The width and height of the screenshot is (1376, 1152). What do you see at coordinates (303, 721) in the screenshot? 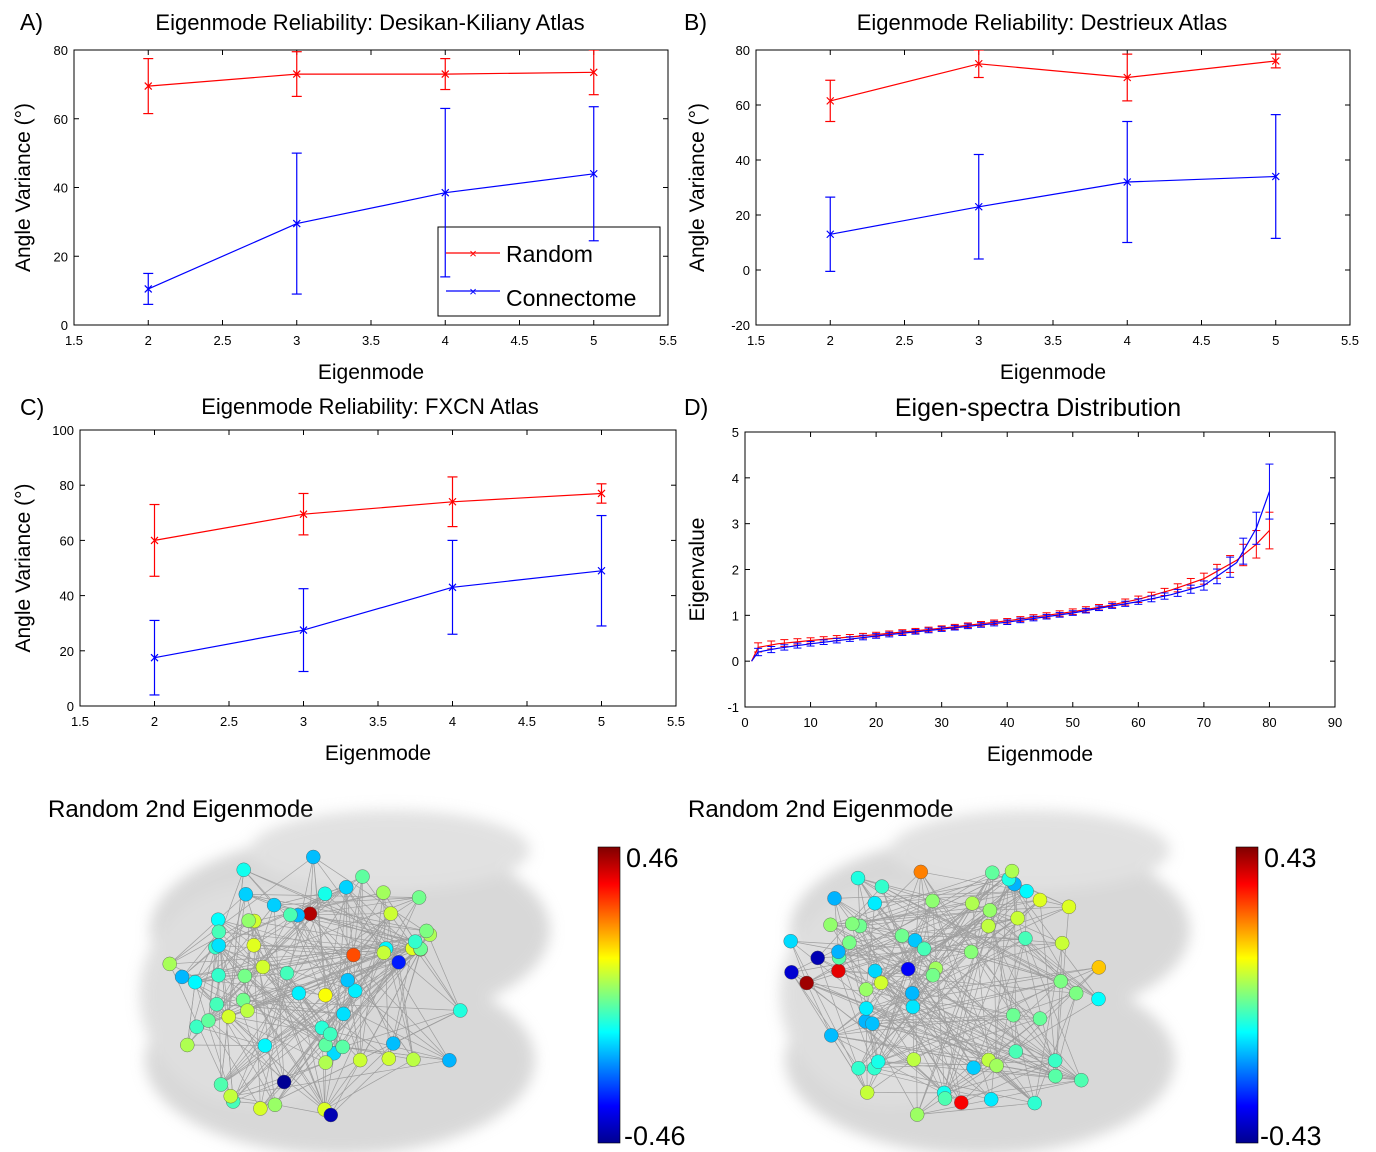
I see `x-tick-label: 3` at bounding box center [303, 721].